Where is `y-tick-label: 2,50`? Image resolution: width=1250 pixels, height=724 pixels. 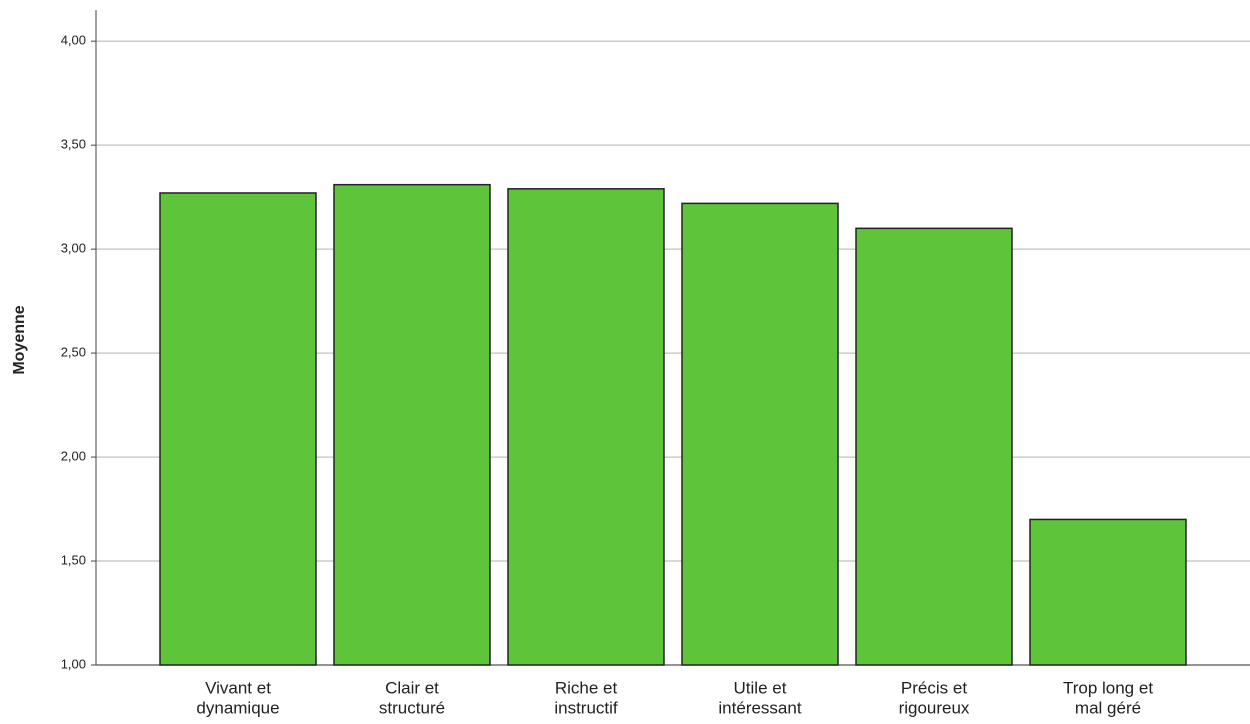 y-tick-label: 2,50 is located at coordinates (73, 352).